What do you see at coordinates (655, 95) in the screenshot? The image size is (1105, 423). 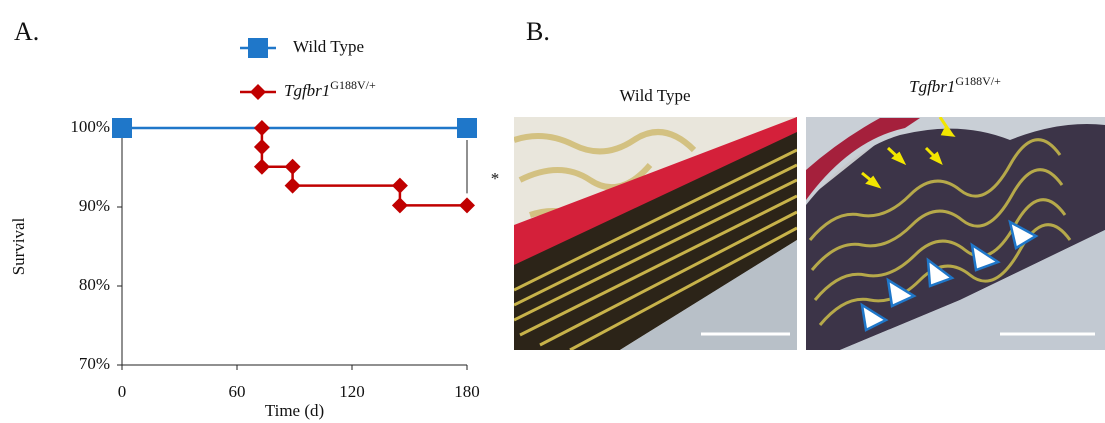 I see `image-title: Wild Type` at bounding box center [655, 95].